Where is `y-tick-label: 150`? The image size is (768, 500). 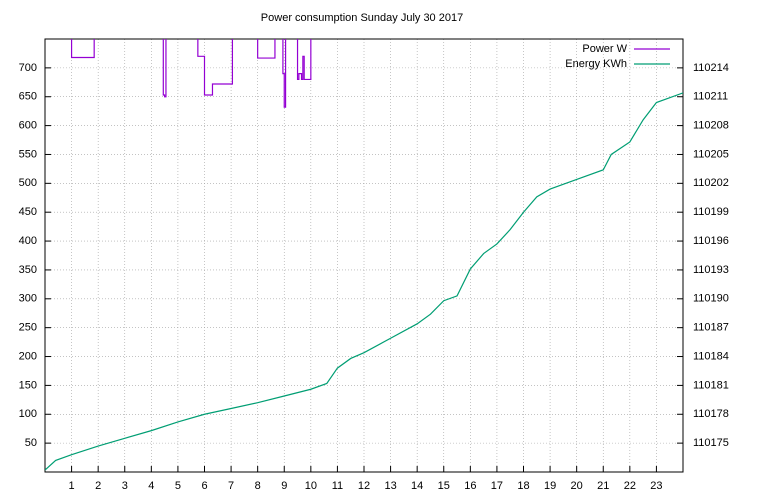 y-tick-label: 150 is located at coordinates (28, 385).